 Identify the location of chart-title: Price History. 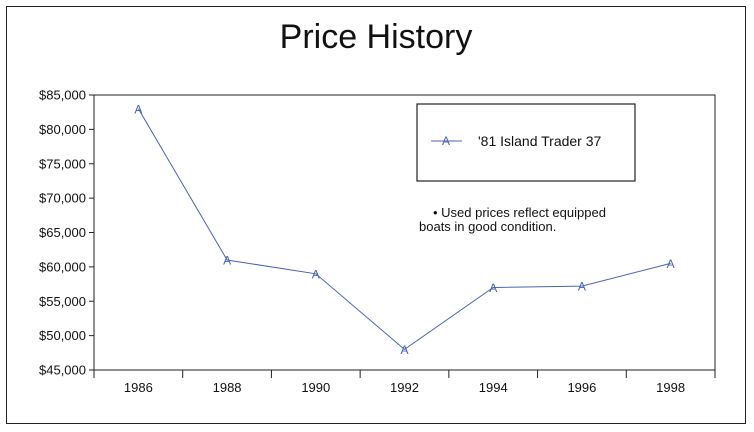
(376, 37).